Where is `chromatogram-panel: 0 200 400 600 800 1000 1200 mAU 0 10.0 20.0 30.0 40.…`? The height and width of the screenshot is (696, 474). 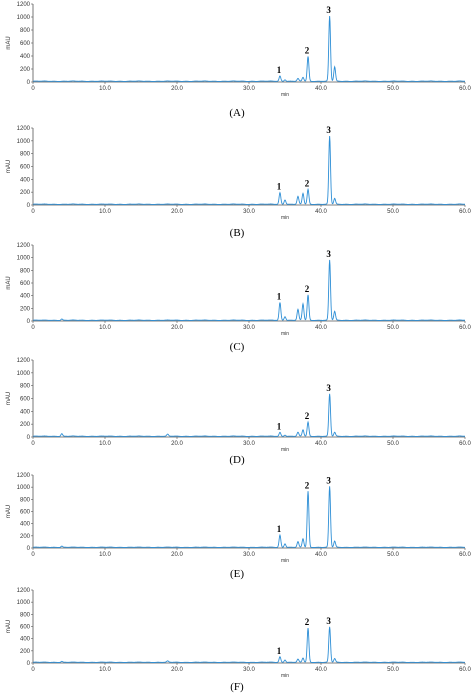 chromatogram-panel: 0 200 400 600 800 1000 1200 mAU 0 10.0 20.0 30.0 40.… is located at coordinates (238, 640).